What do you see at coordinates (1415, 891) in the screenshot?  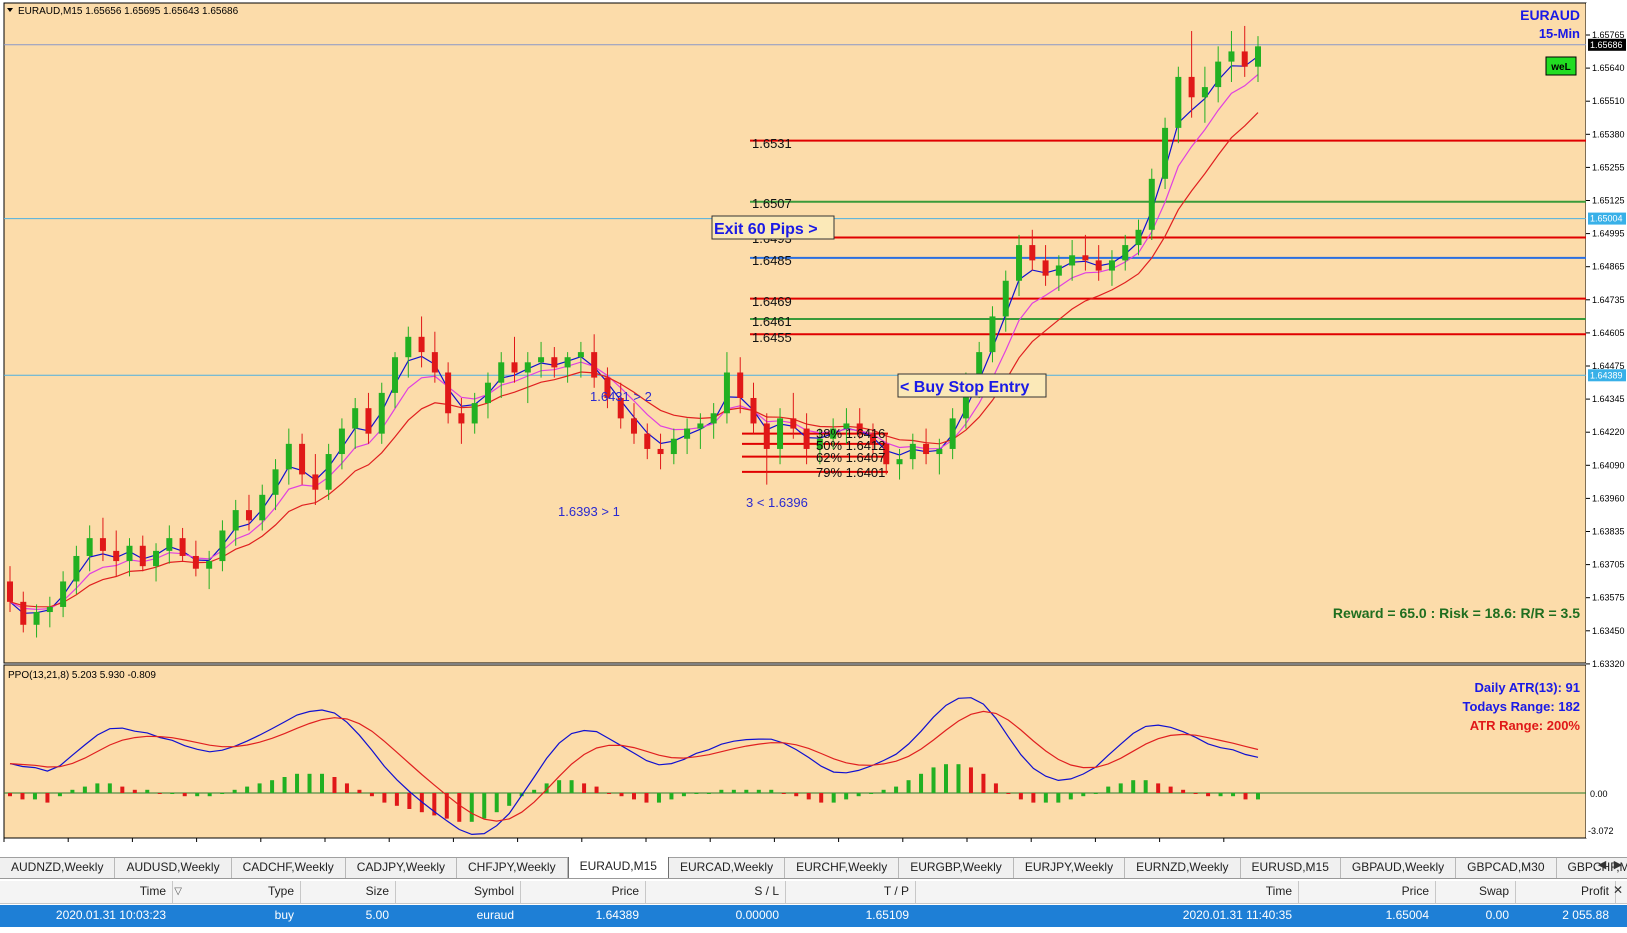 I see `terminal-column-label: Price` at bounding box center [1415, 891].